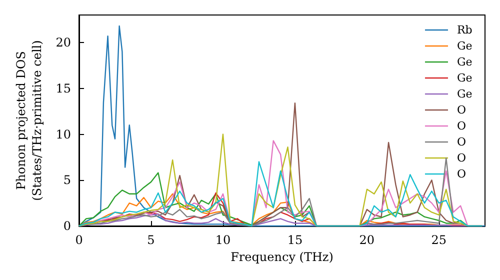 The height and width of the screenshot is (280, 500). What do you see at coordinates (63, 88) in the screenshot?
I see `y-tick-label: 15` at bounding box center [63, 88].